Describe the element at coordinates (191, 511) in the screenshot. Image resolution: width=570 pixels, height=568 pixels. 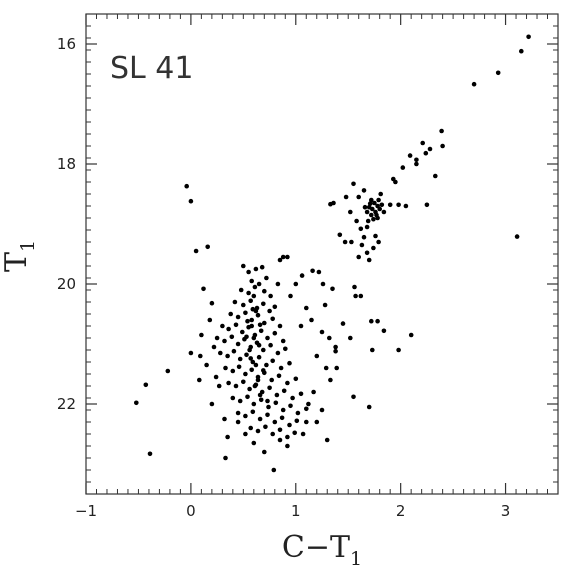
I see `x-tick-label: 0` at that location.